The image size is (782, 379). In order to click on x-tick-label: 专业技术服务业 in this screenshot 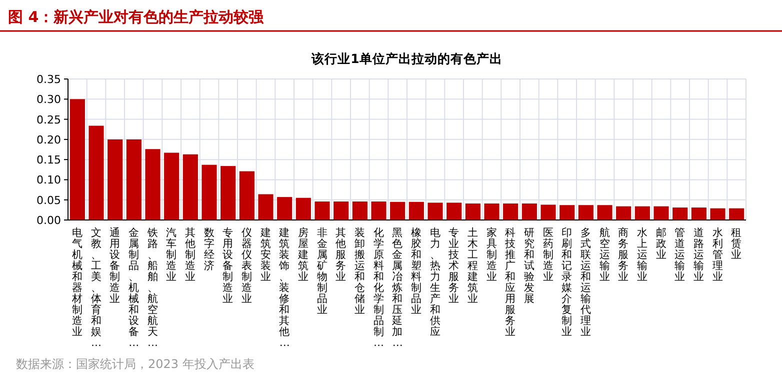, I will do `click(454, 265)`.